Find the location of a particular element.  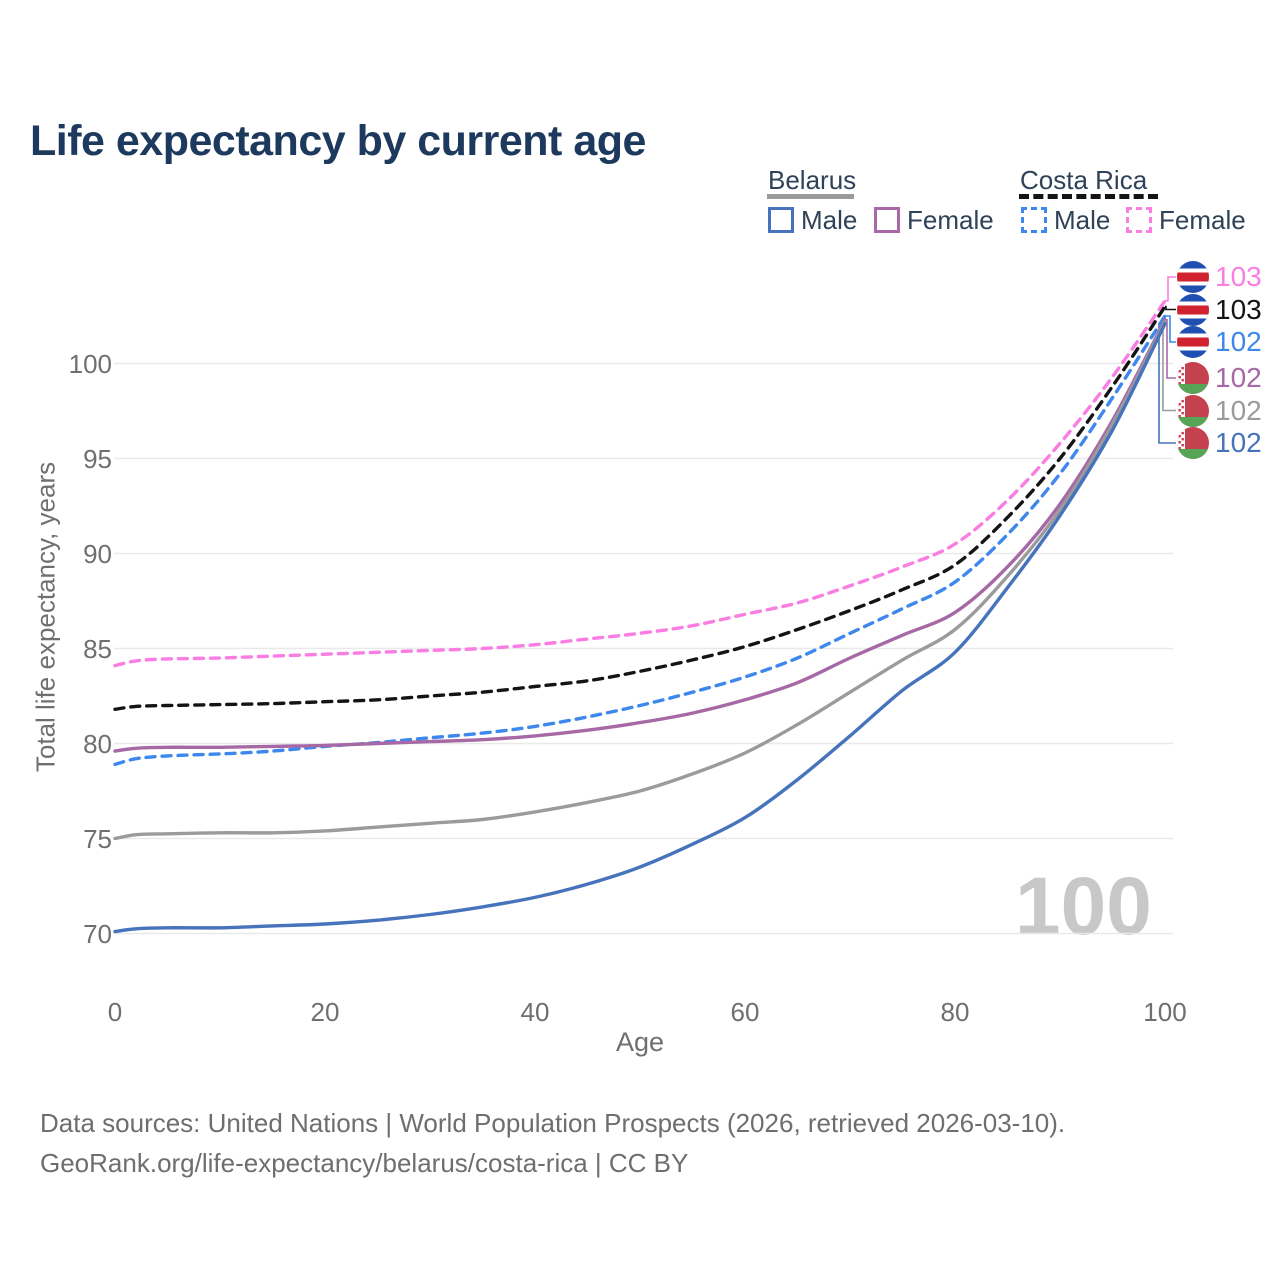

legend-item-belarus-female: Female is located at coordinates (950, 220).